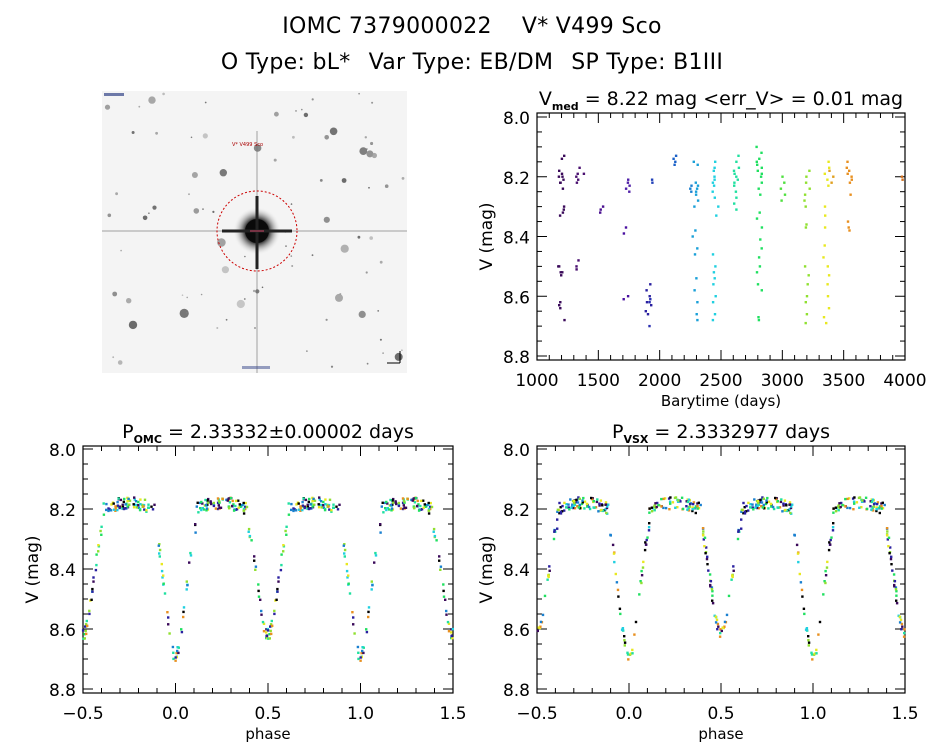 This screenshot has width=944, height=747. Describe the element at coordinates (62, 631) in the screenshot. I see `y-tick-label: 8.6` at that location.